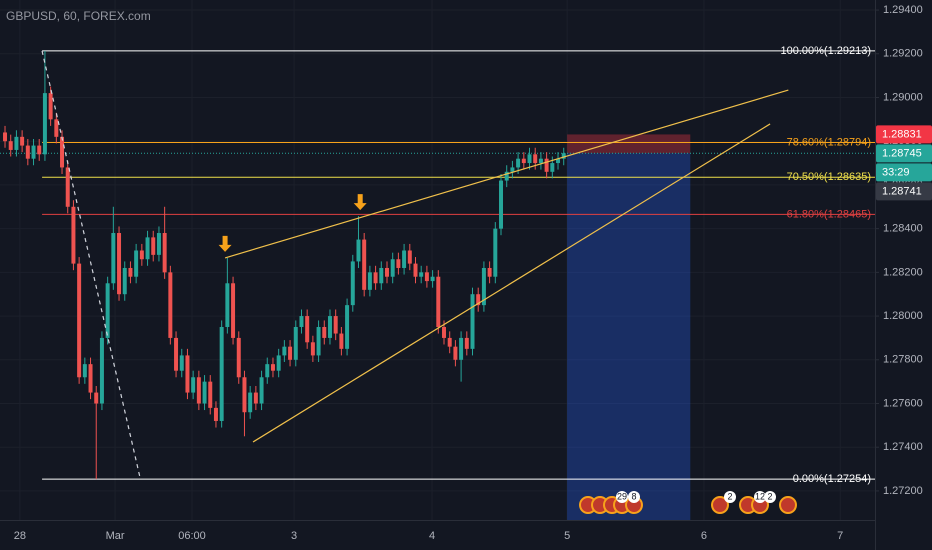 The height and width of the screenshot is (550, 932). I want to click on price-tag-label: 1.28831, so click(902, 134).